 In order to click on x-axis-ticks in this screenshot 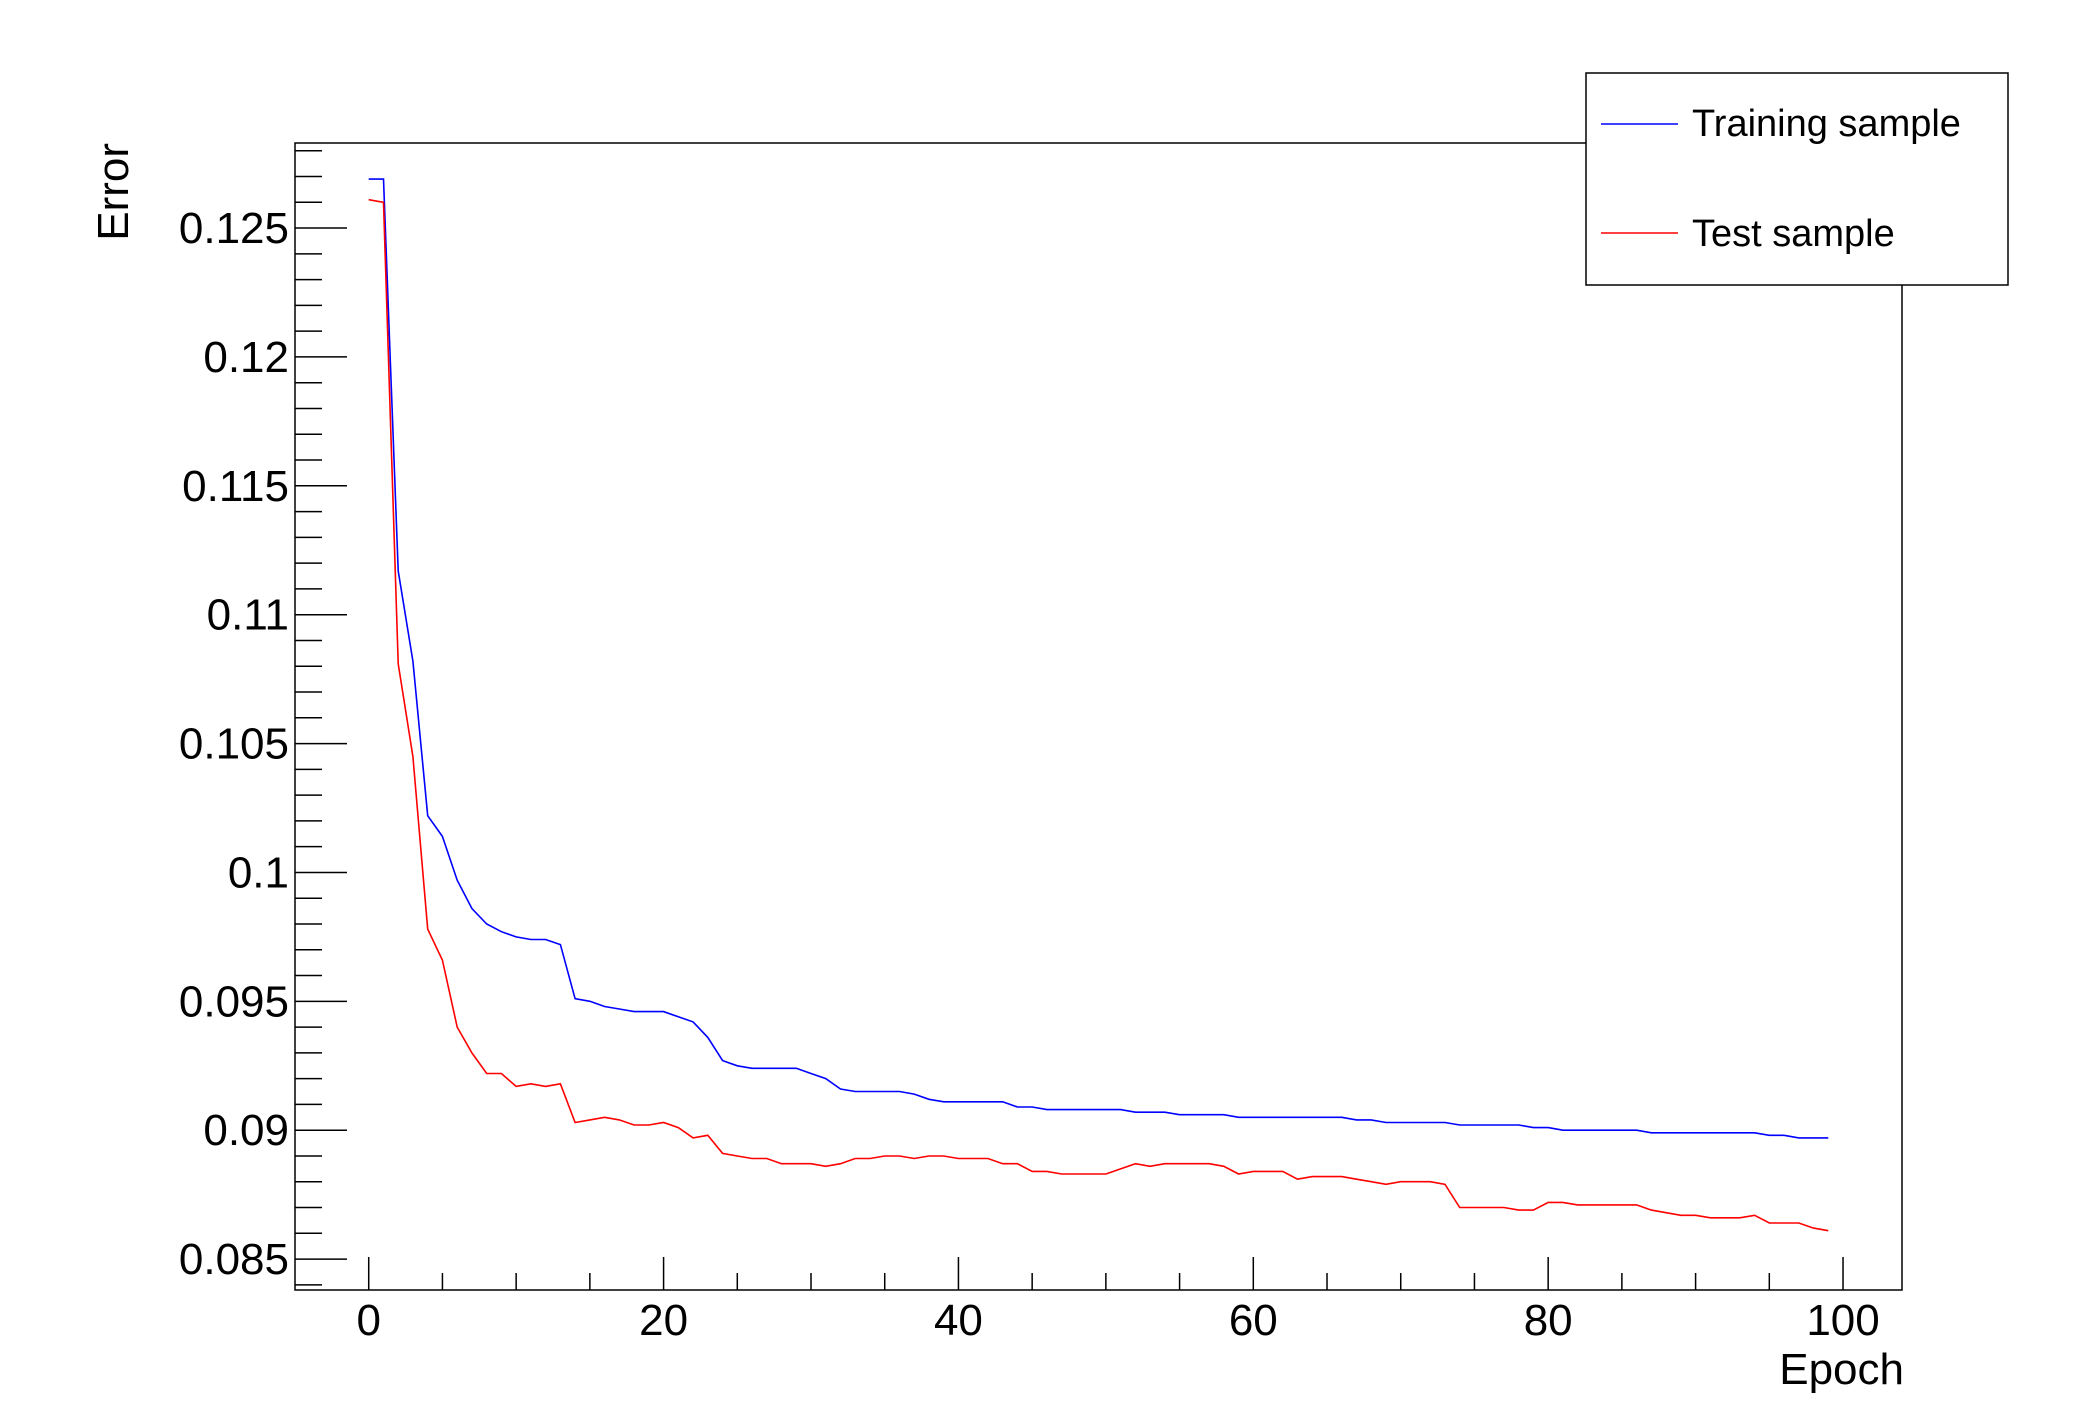, I will do `click(1105, 1273)`.